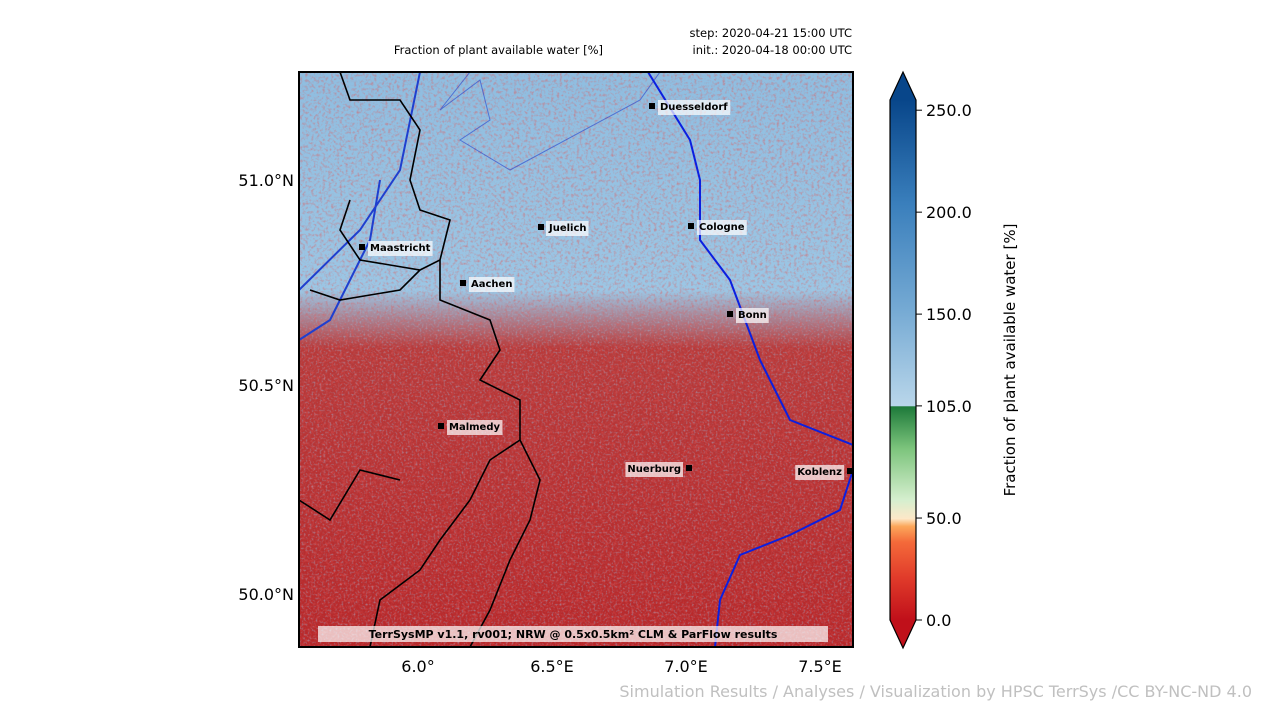  I want to click on lon-label: 7.5°E, so click(820, 666).